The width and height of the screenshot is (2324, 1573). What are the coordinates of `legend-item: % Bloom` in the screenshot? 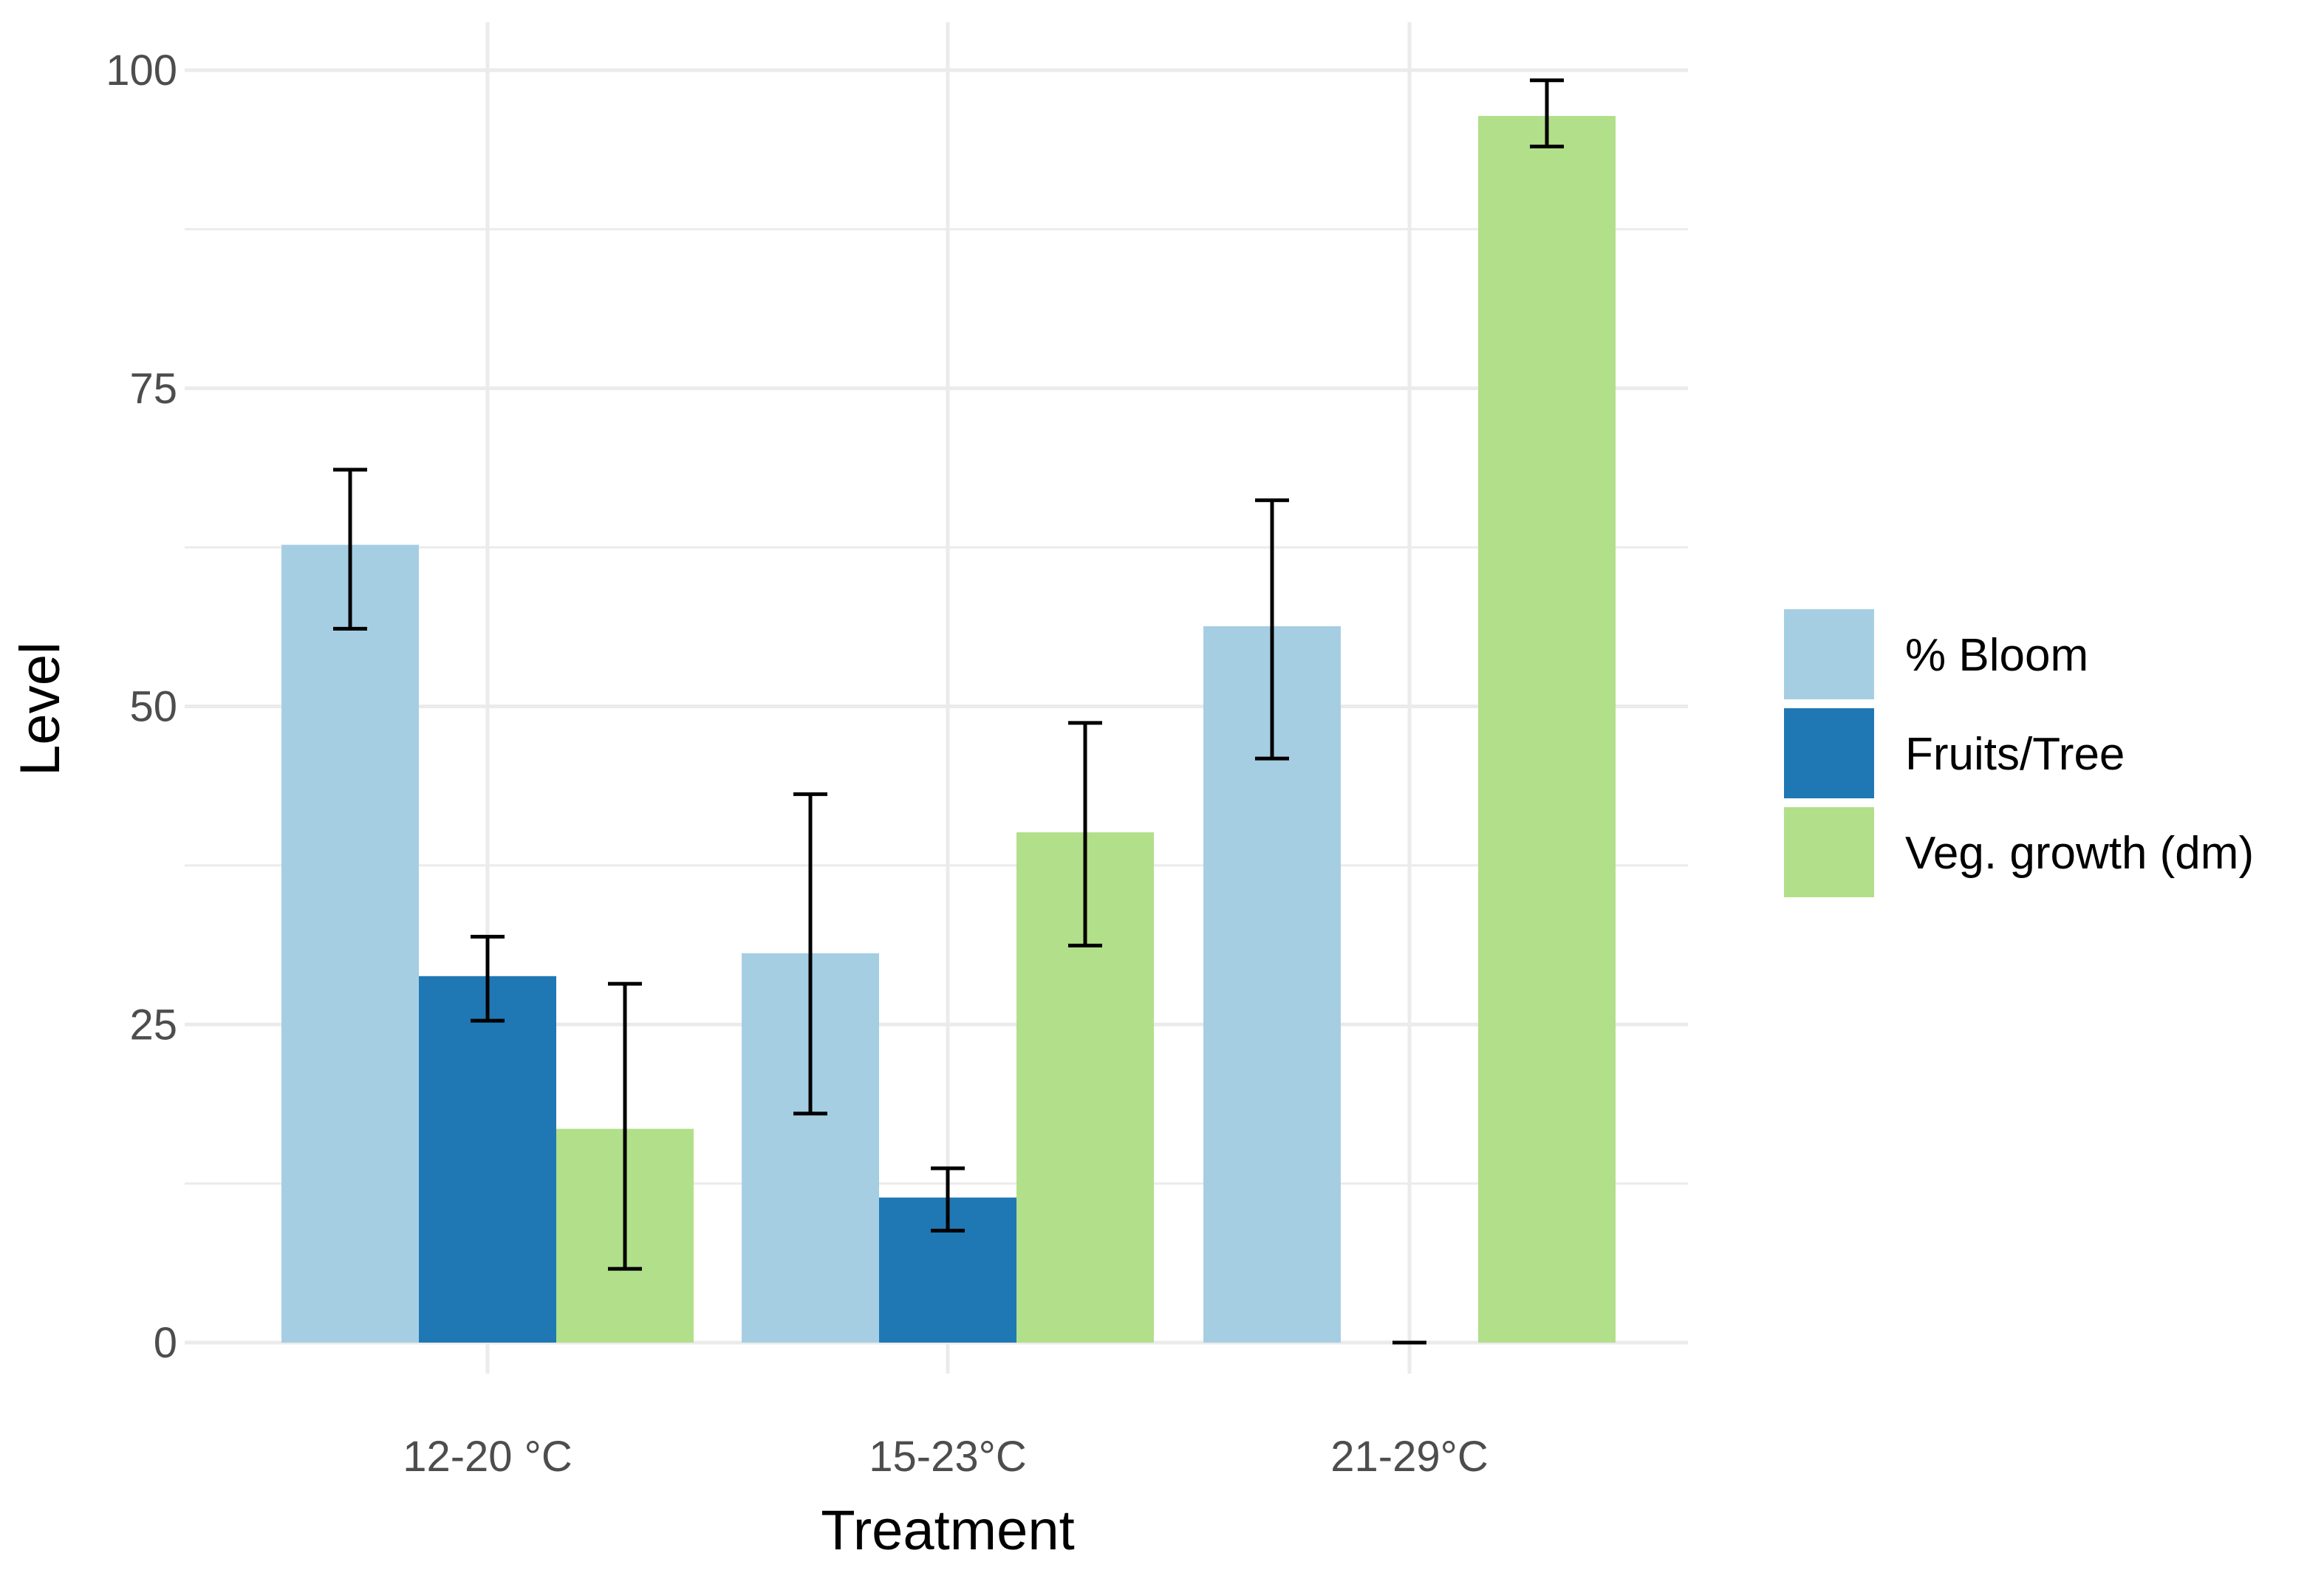 It's located at (1936, 654).